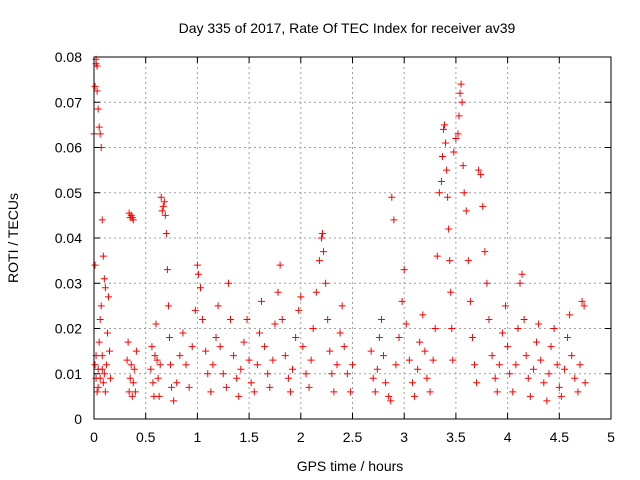  Describe the element at coordinates (353, 437) in the screenshot. I see `x-tick-label: 2.5` at that location.